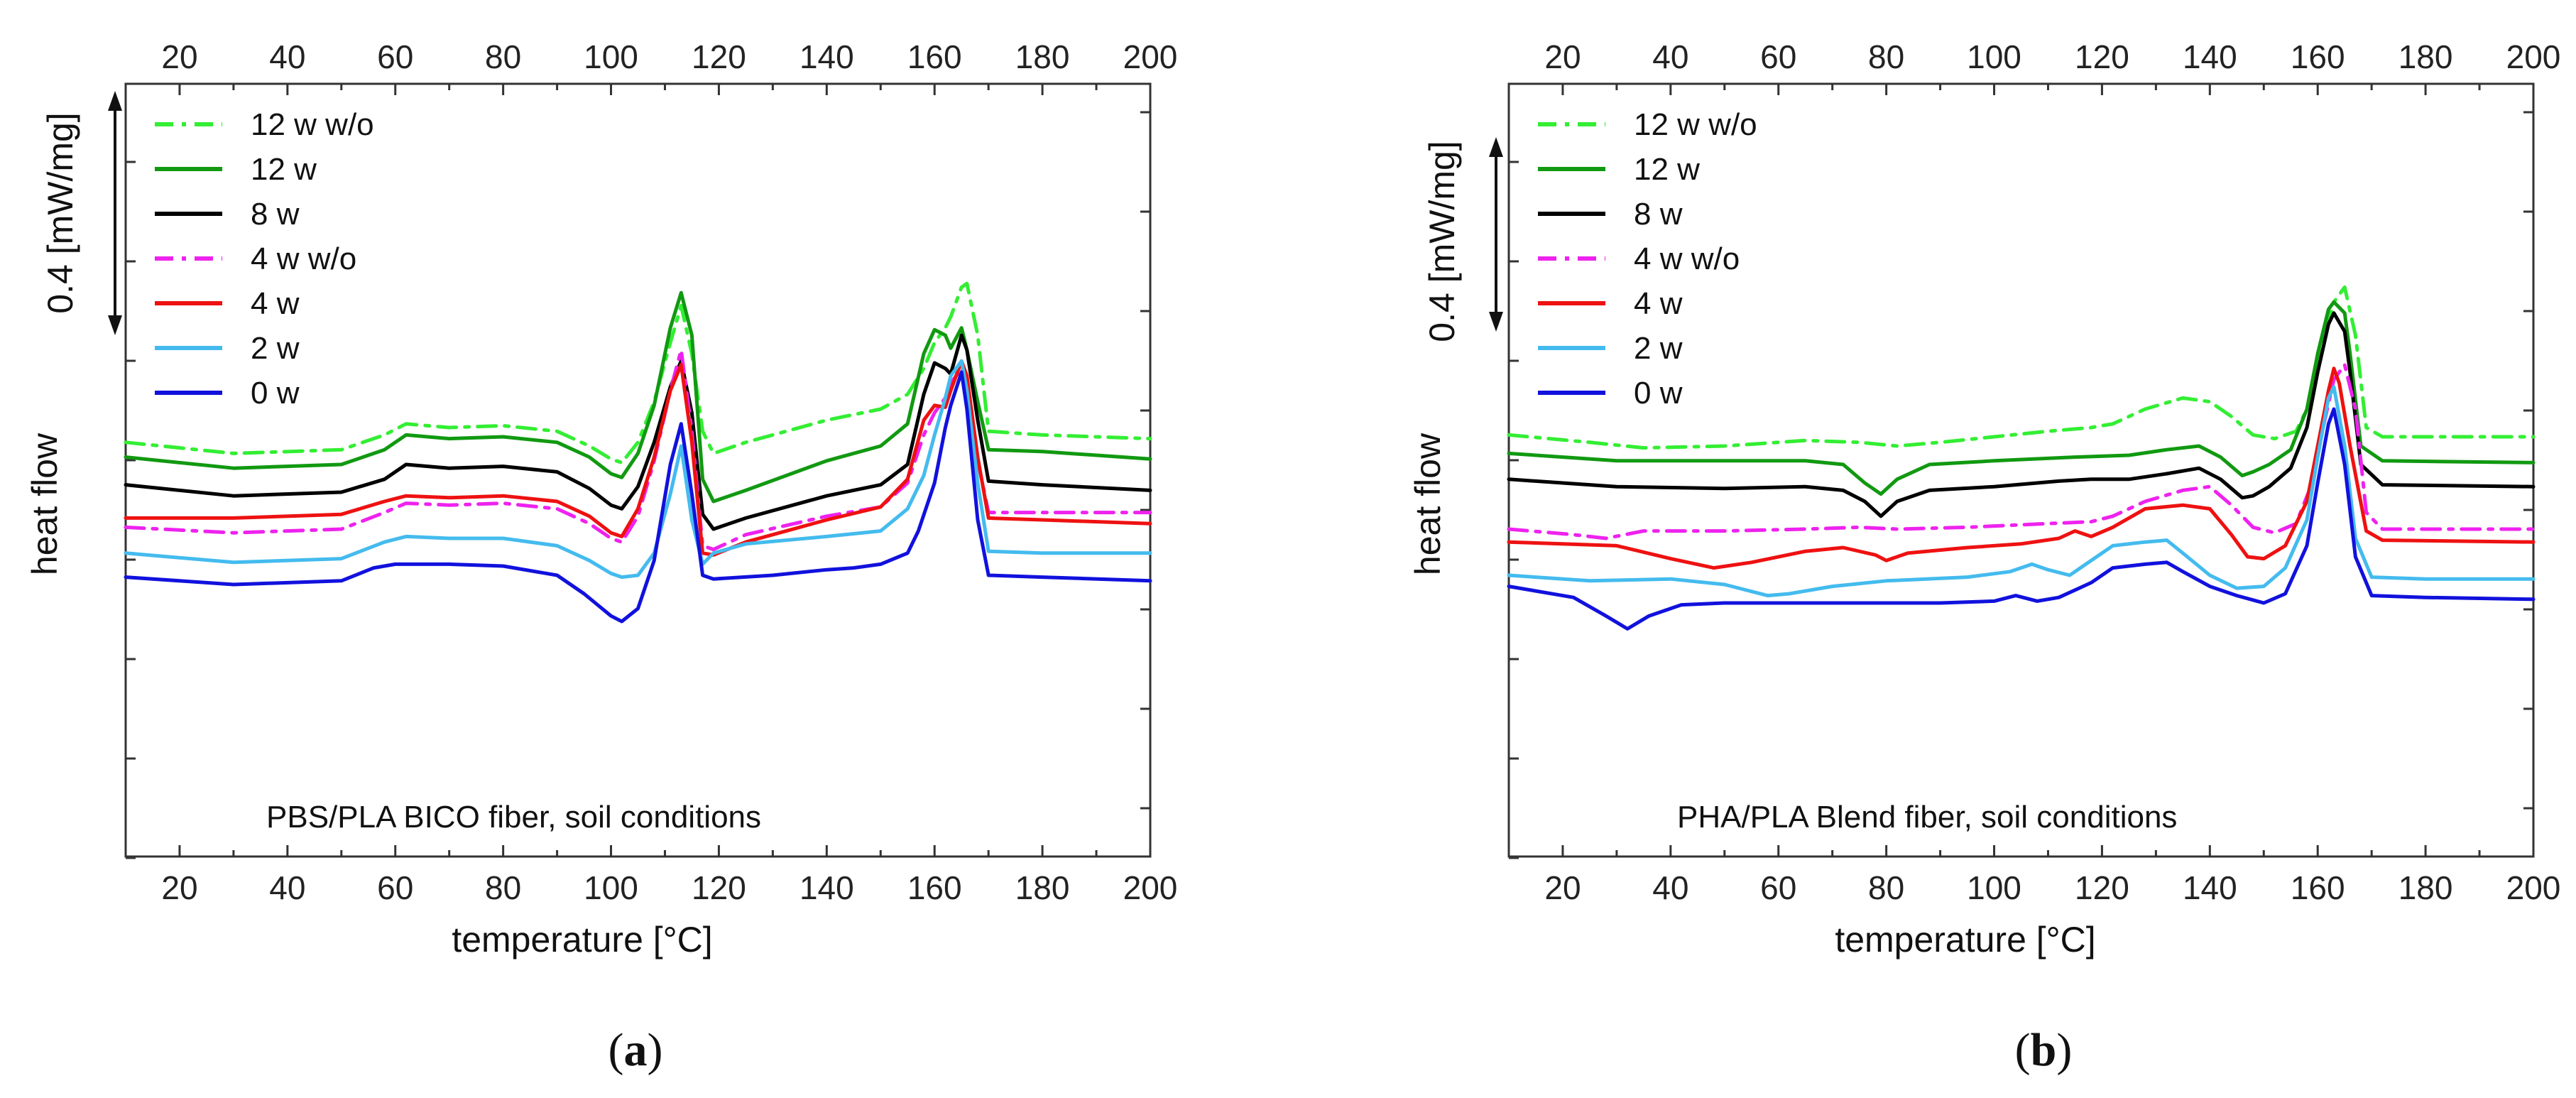 This screenshot has width=2576, height=1098. Describe the element at coordinates (2044, 1050) in the screenshot. I see `panel-label: (b)` at that location.